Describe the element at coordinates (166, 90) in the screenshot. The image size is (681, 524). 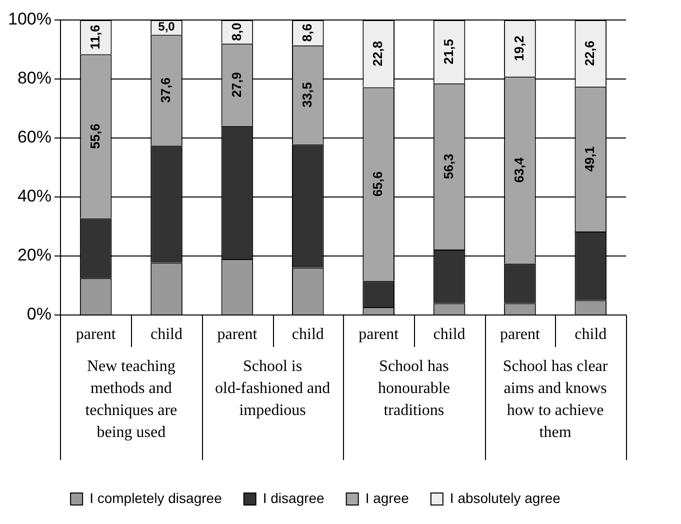
I see `data-label: 37,6` at that location.